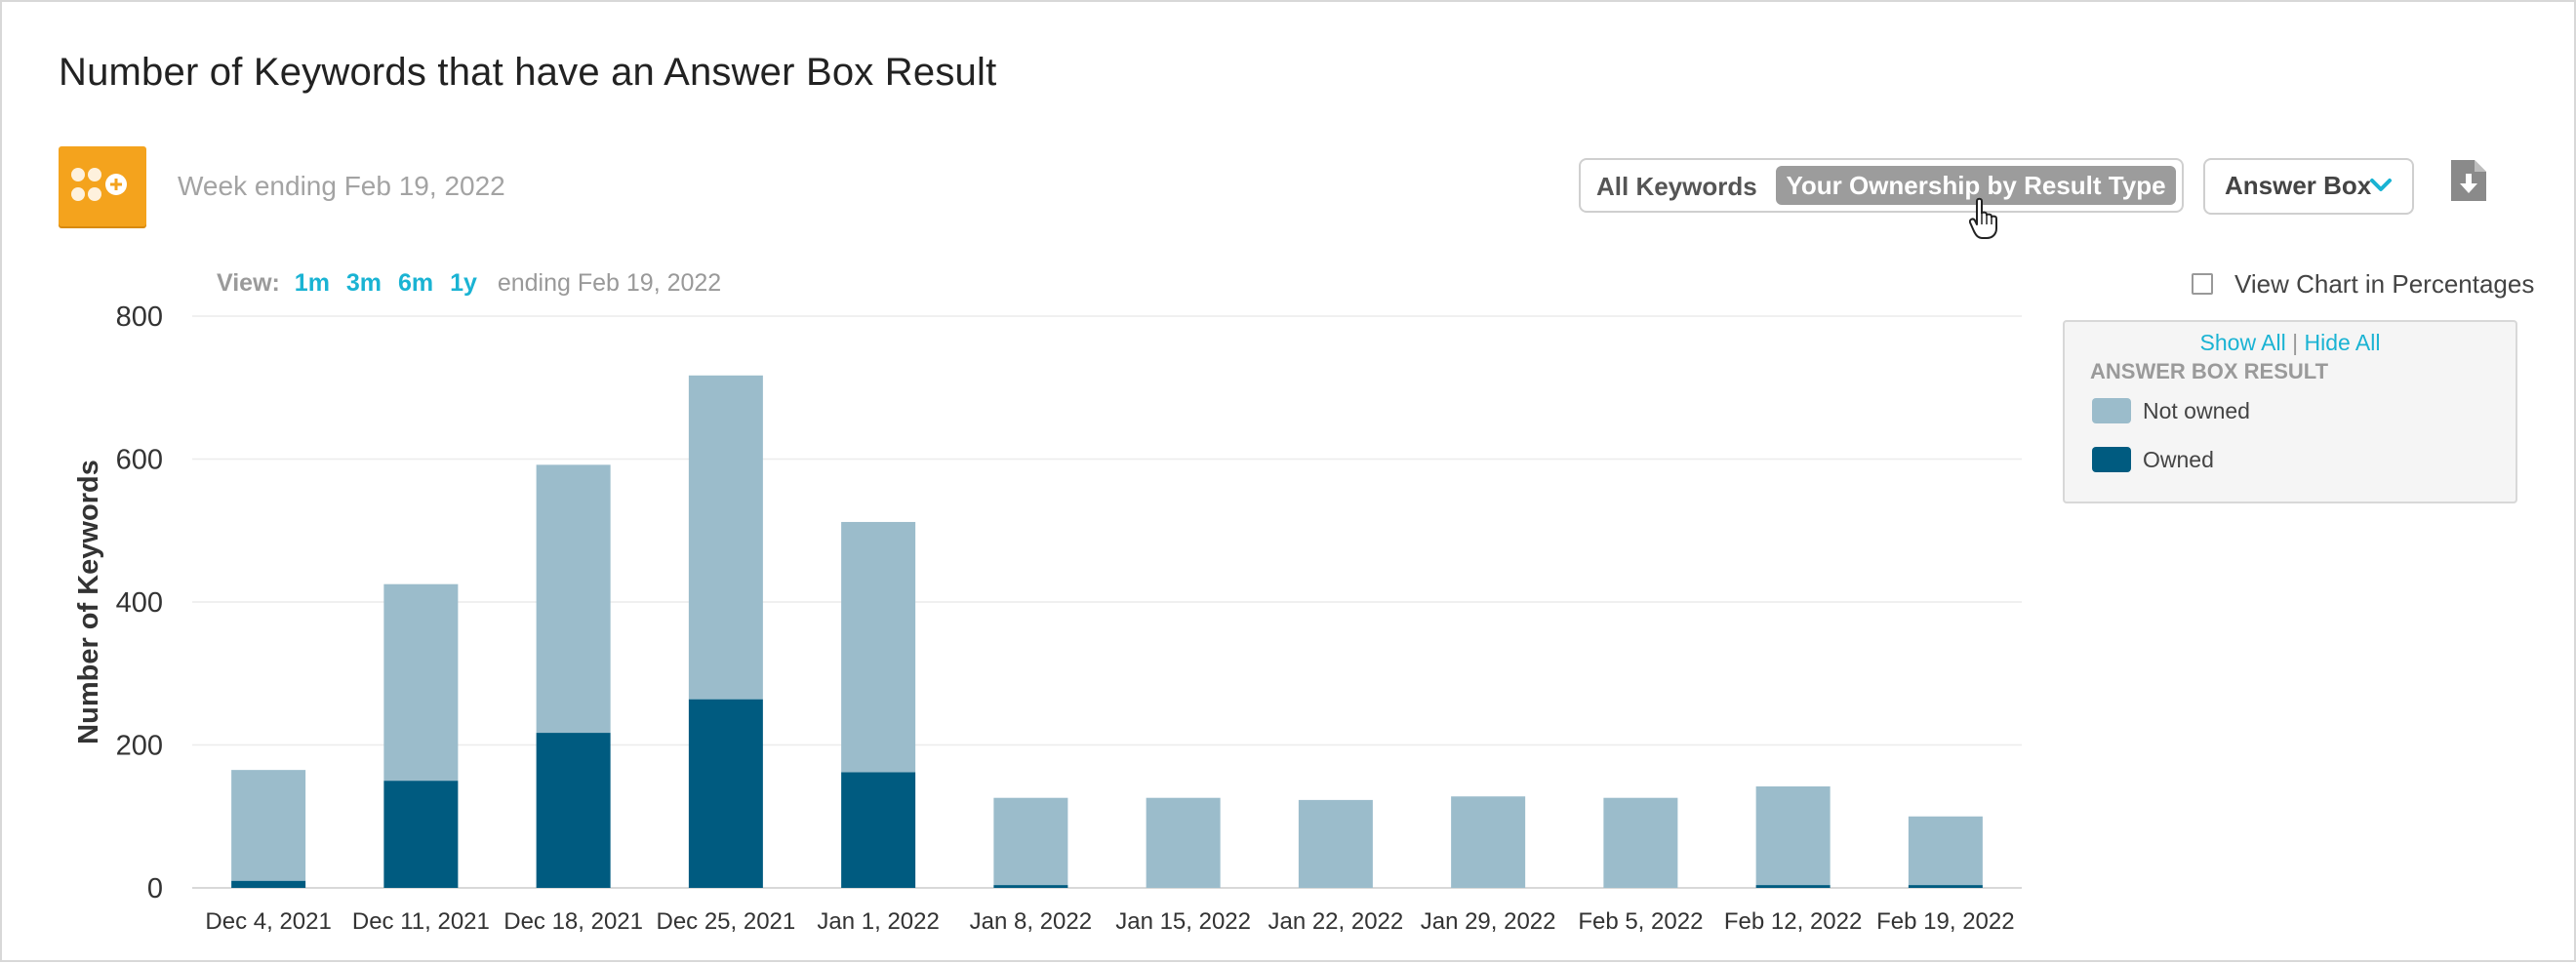  I want to click on hide-all-link: Hide All, so click(2342, 342).